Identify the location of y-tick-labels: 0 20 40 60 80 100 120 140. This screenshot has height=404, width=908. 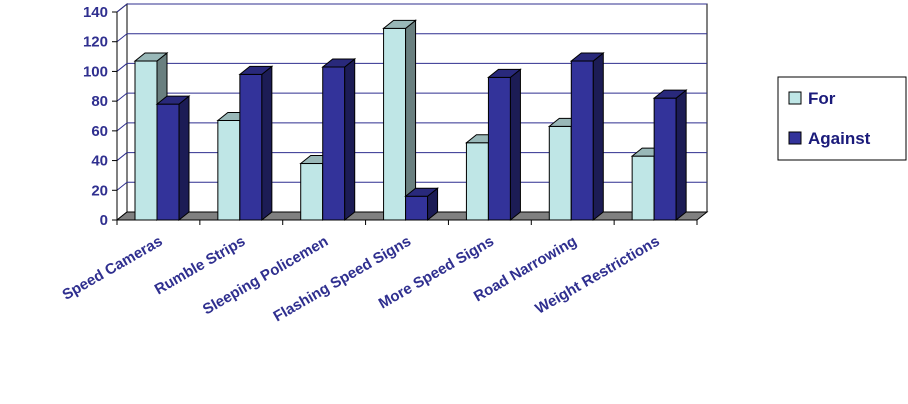
(95, 116).